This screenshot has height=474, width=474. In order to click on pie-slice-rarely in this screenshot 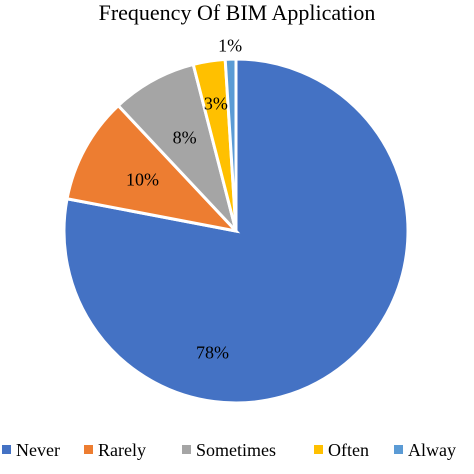, I will do `click(153, 168)`.